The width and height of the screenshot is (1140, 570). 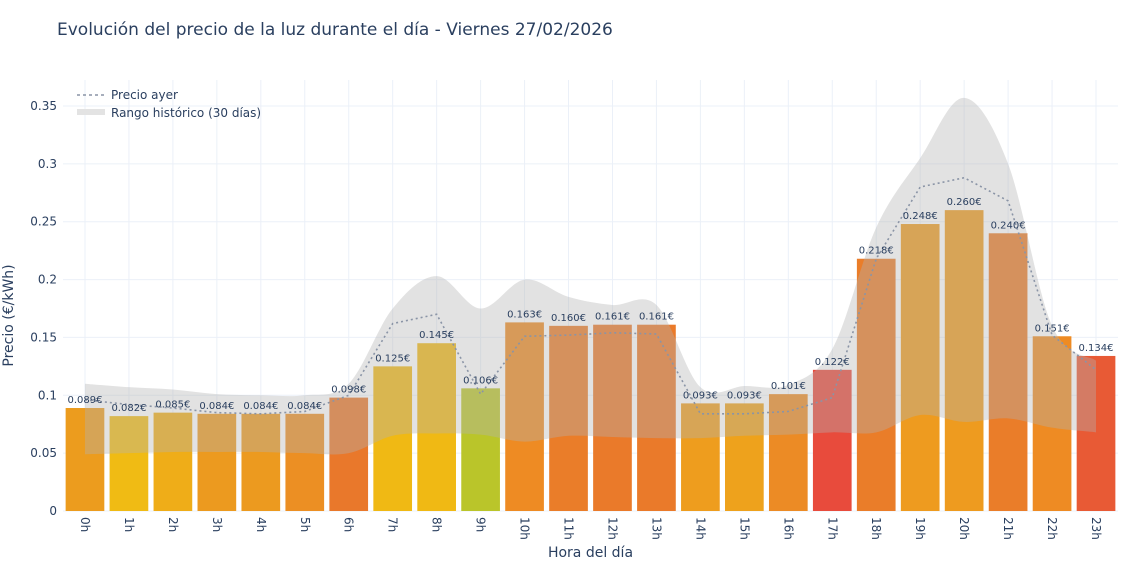 What do you see at coordinates (217, 462) in the screenshot?
I see `bar-3h` at bounding box center [217, 462].